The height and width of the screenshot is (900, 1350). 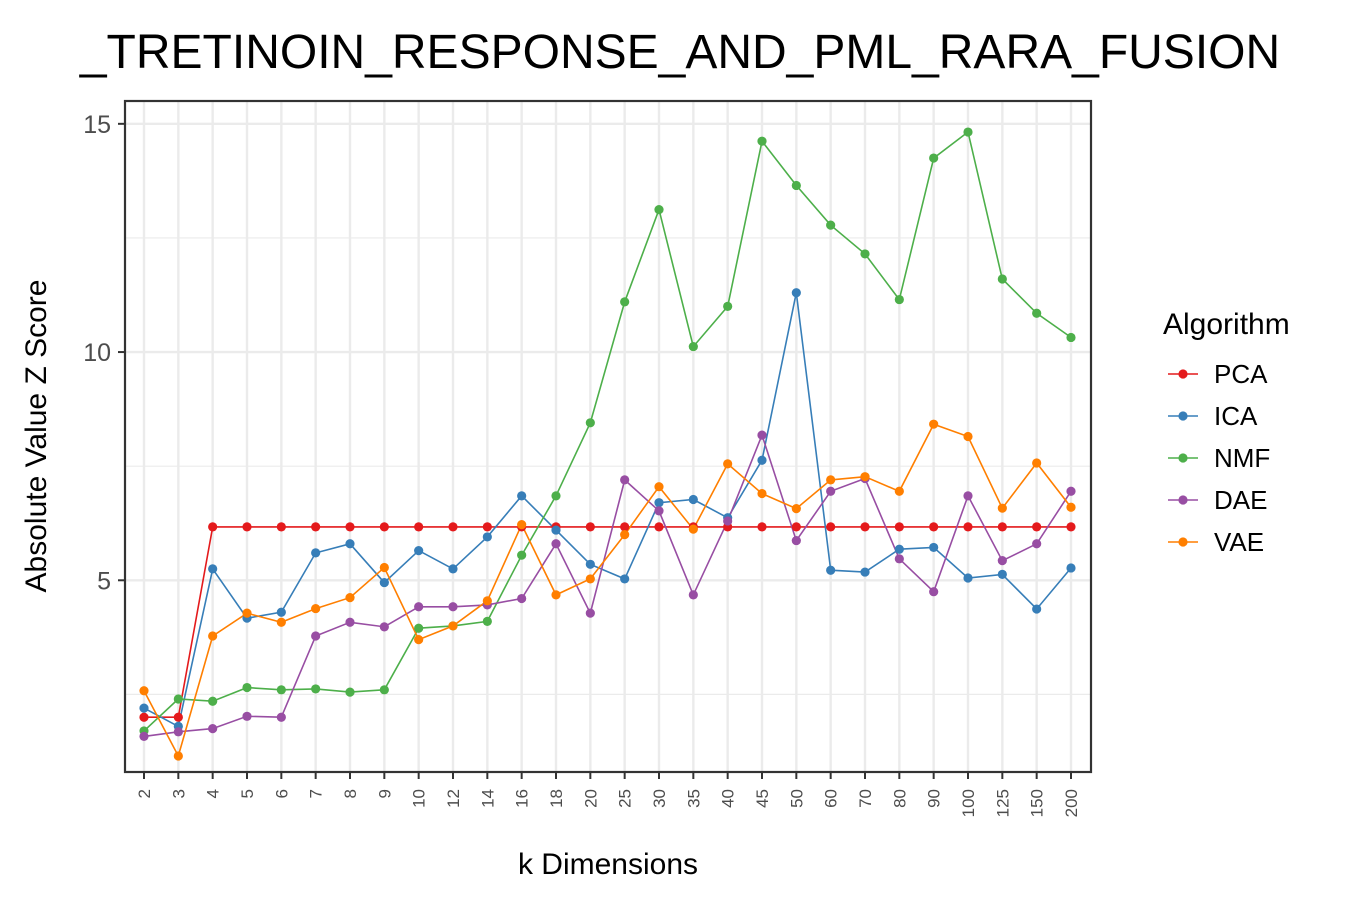 I want to click on x-tick-label: 2, so click(x=144, y=793).